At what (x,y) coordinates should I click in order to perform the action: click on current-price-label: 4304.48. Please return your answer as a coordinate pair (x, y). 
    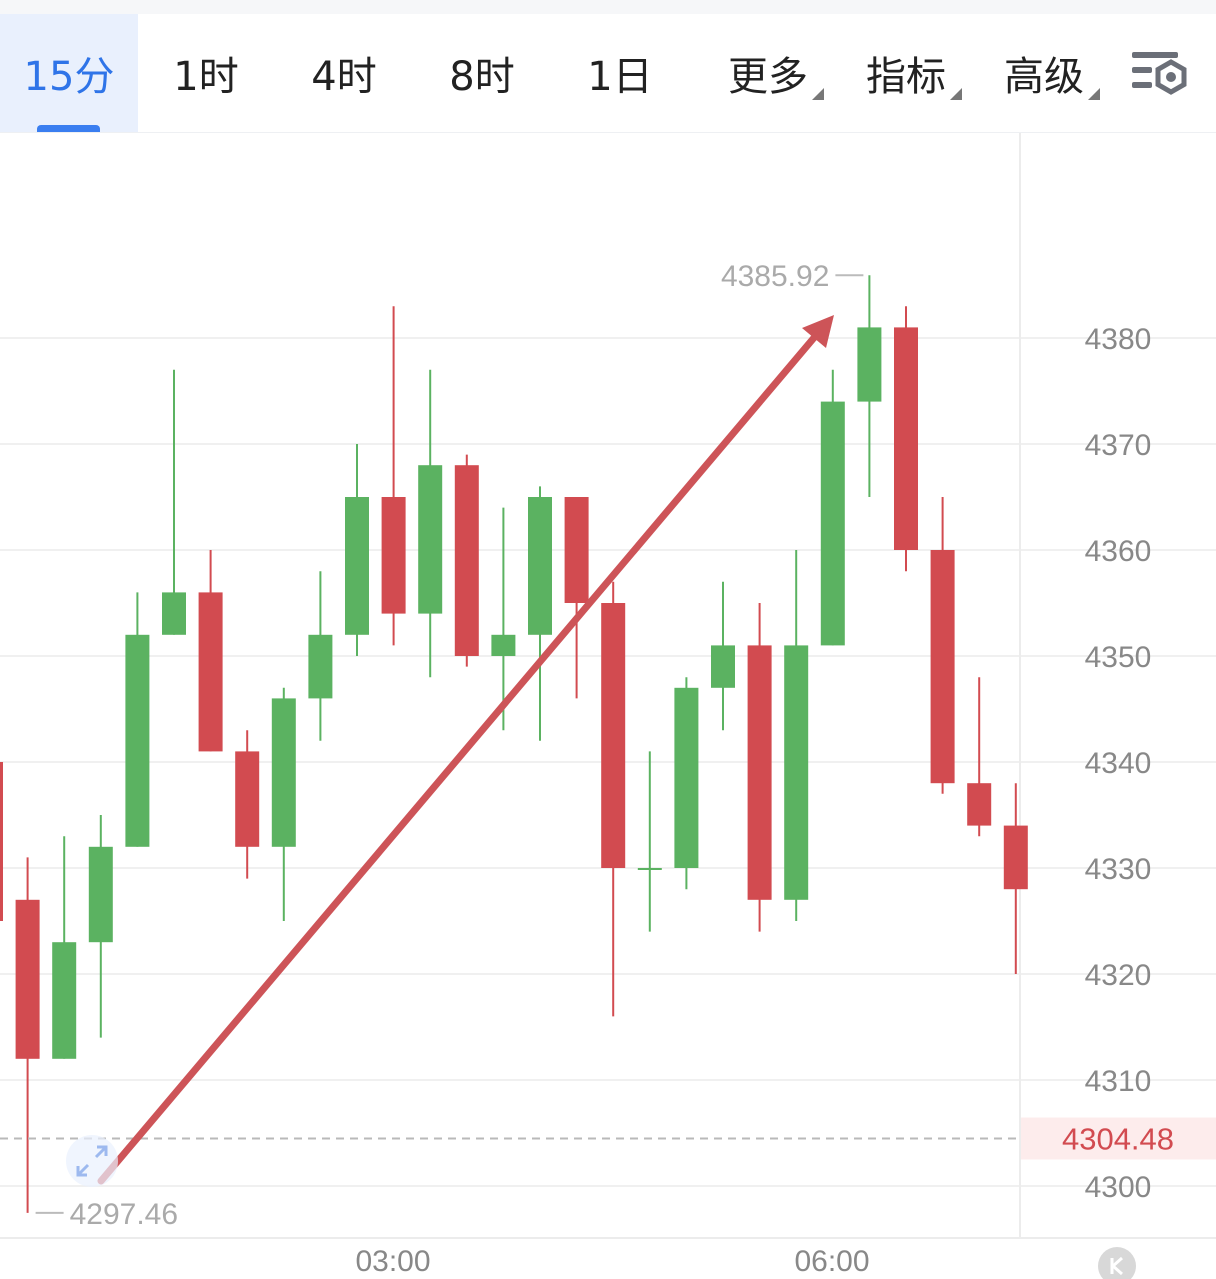
    Looking at the image, I should click on (1118, 1139).